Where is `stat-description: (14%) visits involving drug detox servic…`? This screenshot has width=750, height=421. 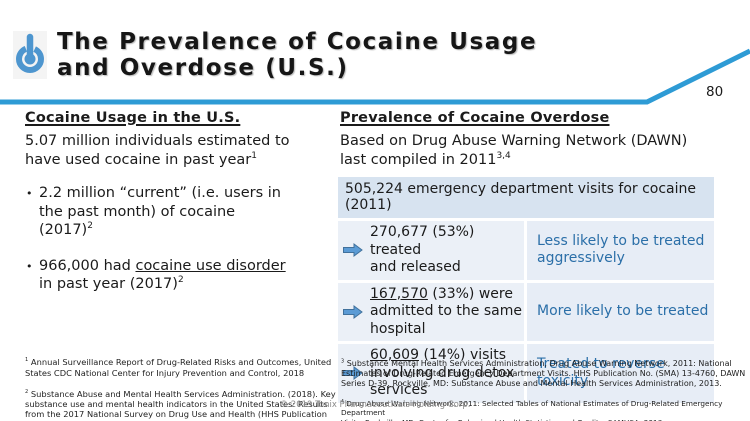
stat-description: (14%) visits involving drug detox servic… is located at coordinates (442, 372).